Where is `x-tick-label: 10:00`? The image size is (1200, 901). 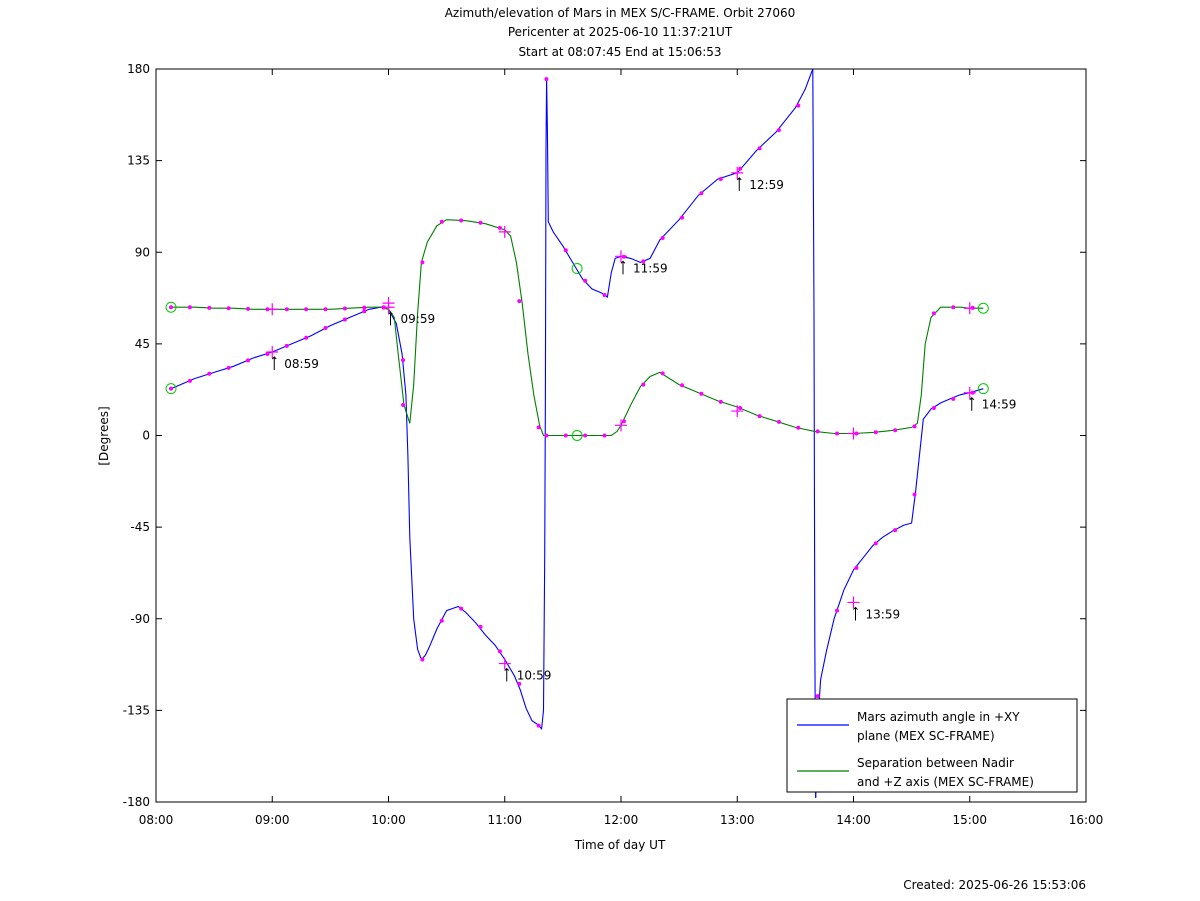
x-tick-label: 10:00 is located at coordinates (388, 820).